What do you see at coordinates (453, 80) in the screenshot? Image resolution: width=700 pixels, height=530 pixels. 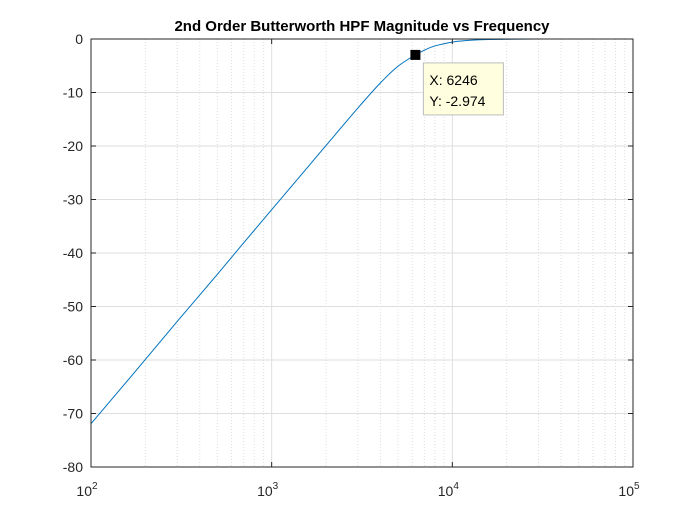 I see `datatip-x-label: X: 6246` at bounding box center [453, 80].